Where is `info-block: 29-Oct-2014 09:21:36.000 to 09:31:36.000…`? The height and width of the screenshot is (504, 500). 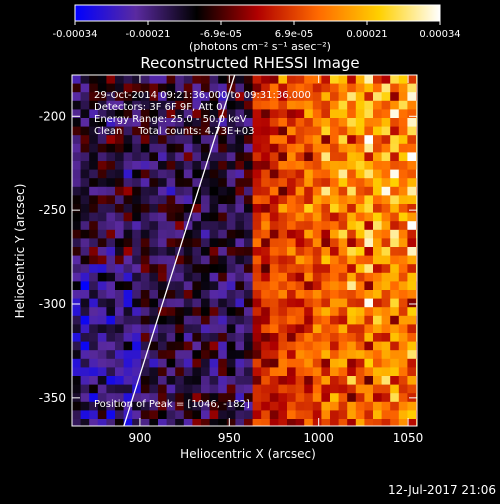 info-block: 29-Oct-2014 09:21:36.000 to 09:31:36.000… is located at coordinates (202, 113).